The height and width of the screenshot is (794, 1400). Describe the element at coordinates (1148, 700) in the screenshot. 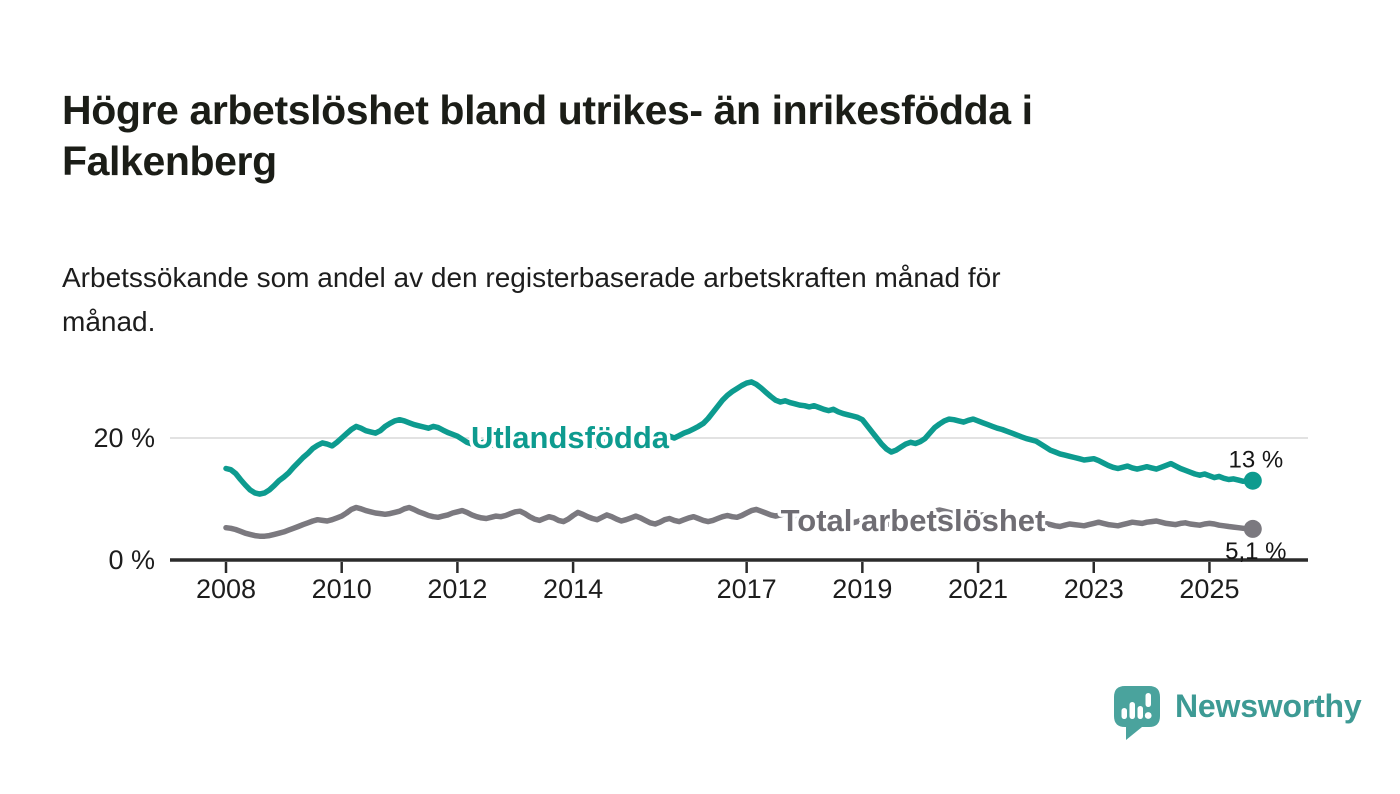

I see `logo-exclamation-bar` at that location.